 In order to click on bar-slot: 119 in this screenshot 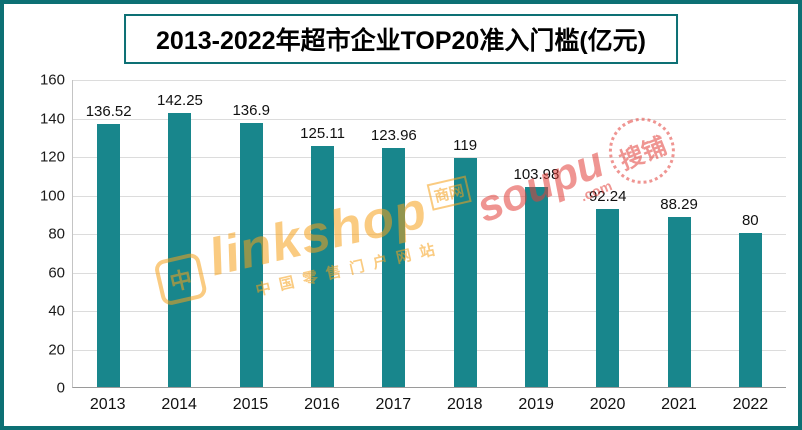, I will do `click(464, 233)`.